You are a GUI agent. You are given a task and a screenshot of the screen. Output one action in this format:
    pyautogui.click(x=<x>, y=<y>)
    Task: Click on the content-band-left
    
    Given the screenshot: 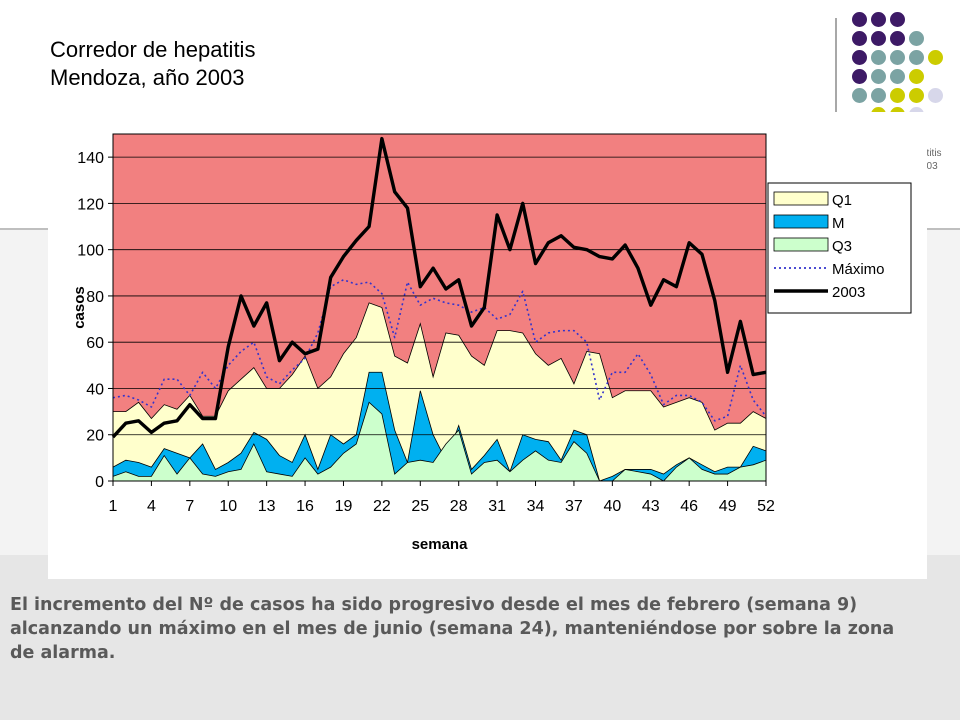 What is the action you would take?
    pyautogui.click(x=24, y=392)
    